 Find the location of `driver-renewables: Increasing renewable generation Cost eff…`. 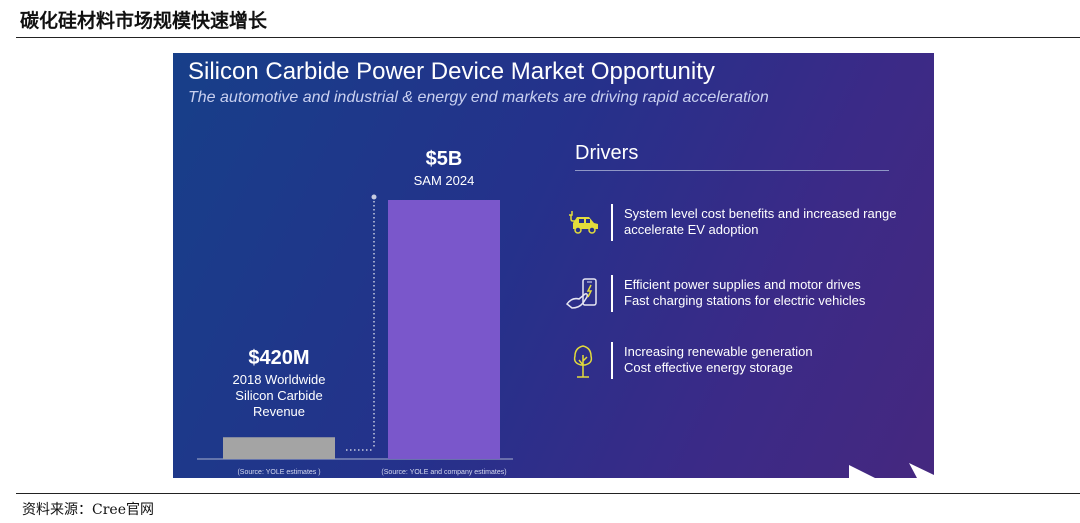

driver-renewables: Increasing renewable generation Cost eff… is located at coordinates (743, 361).